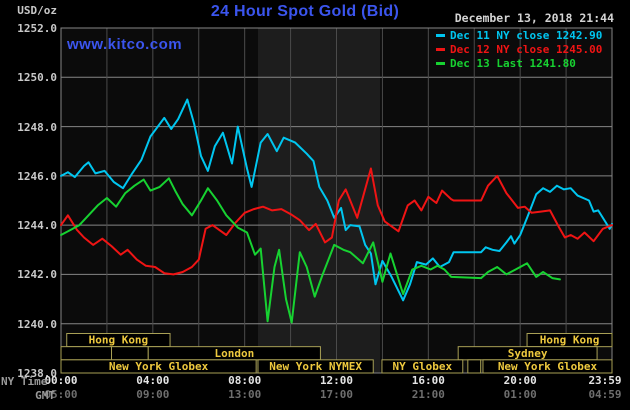 The height and width of the screenshot is (410, 630). I want to click on y-tick-label: 1248.0, so click(37, 127).